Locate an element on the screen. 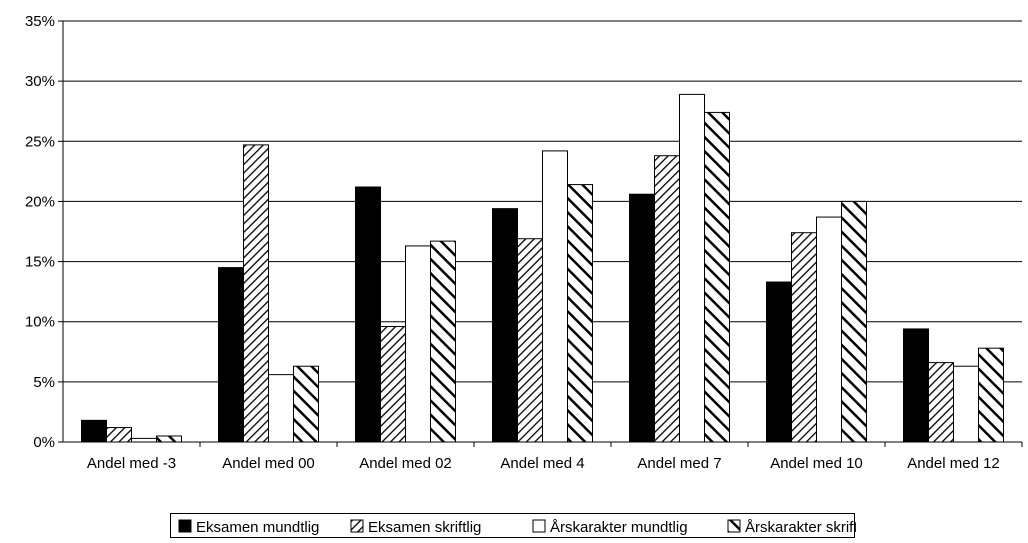 Image resolution: width=1028 pixels, height=543 pixels. legend-label: Årskarakter mundtlig is located at coordinates (619, 527).